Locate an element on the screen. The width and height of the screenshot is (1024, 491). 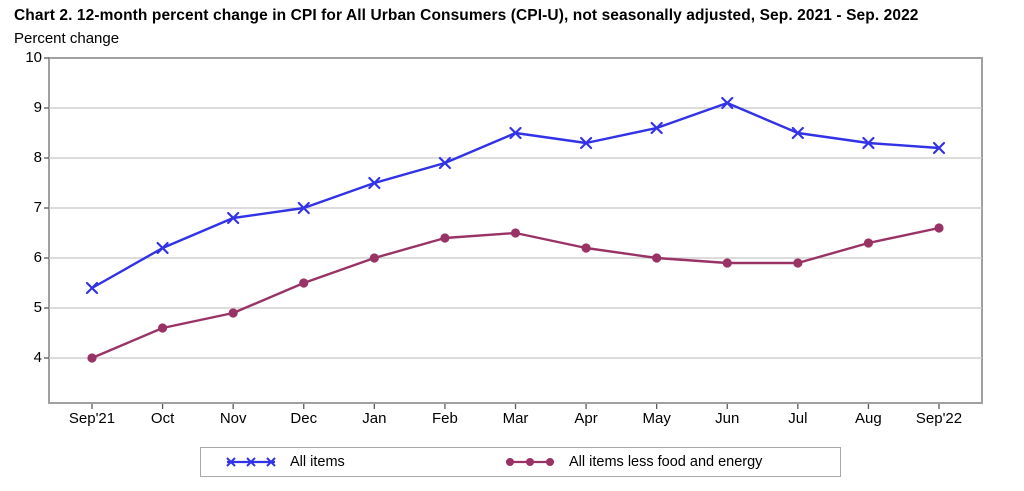
x-tick-label: Oct is located at coordinates (162, 418).